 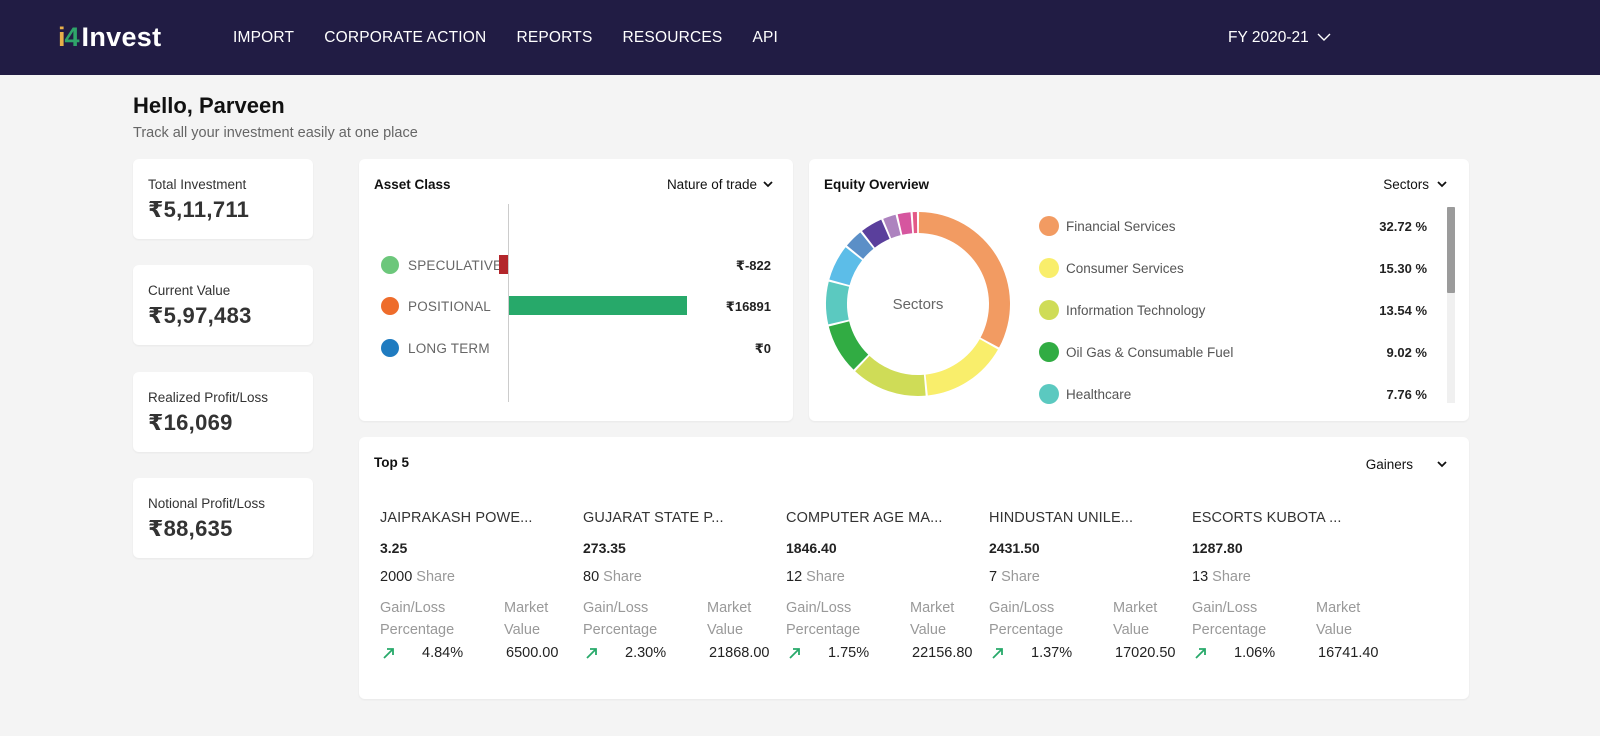 I want to click on sectors-dropdown: Sectors, so click(x=1416, y=184).